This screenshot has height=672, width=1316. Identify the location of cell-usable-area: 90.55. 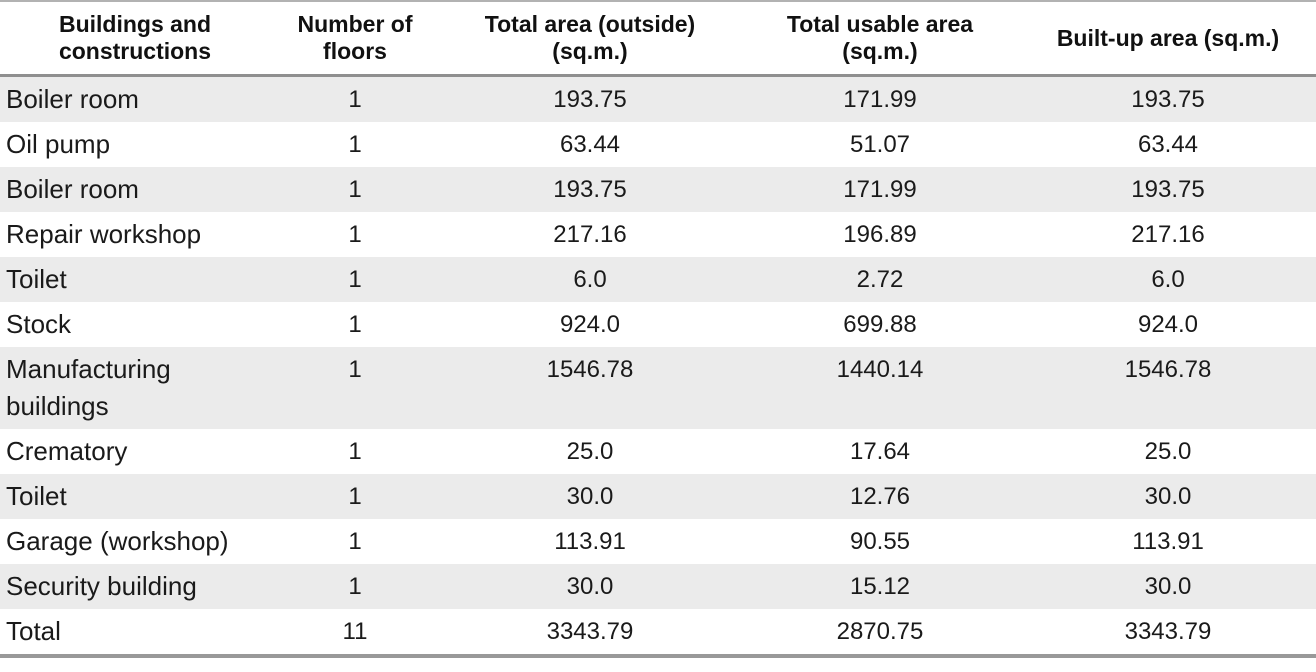
(880, 541).